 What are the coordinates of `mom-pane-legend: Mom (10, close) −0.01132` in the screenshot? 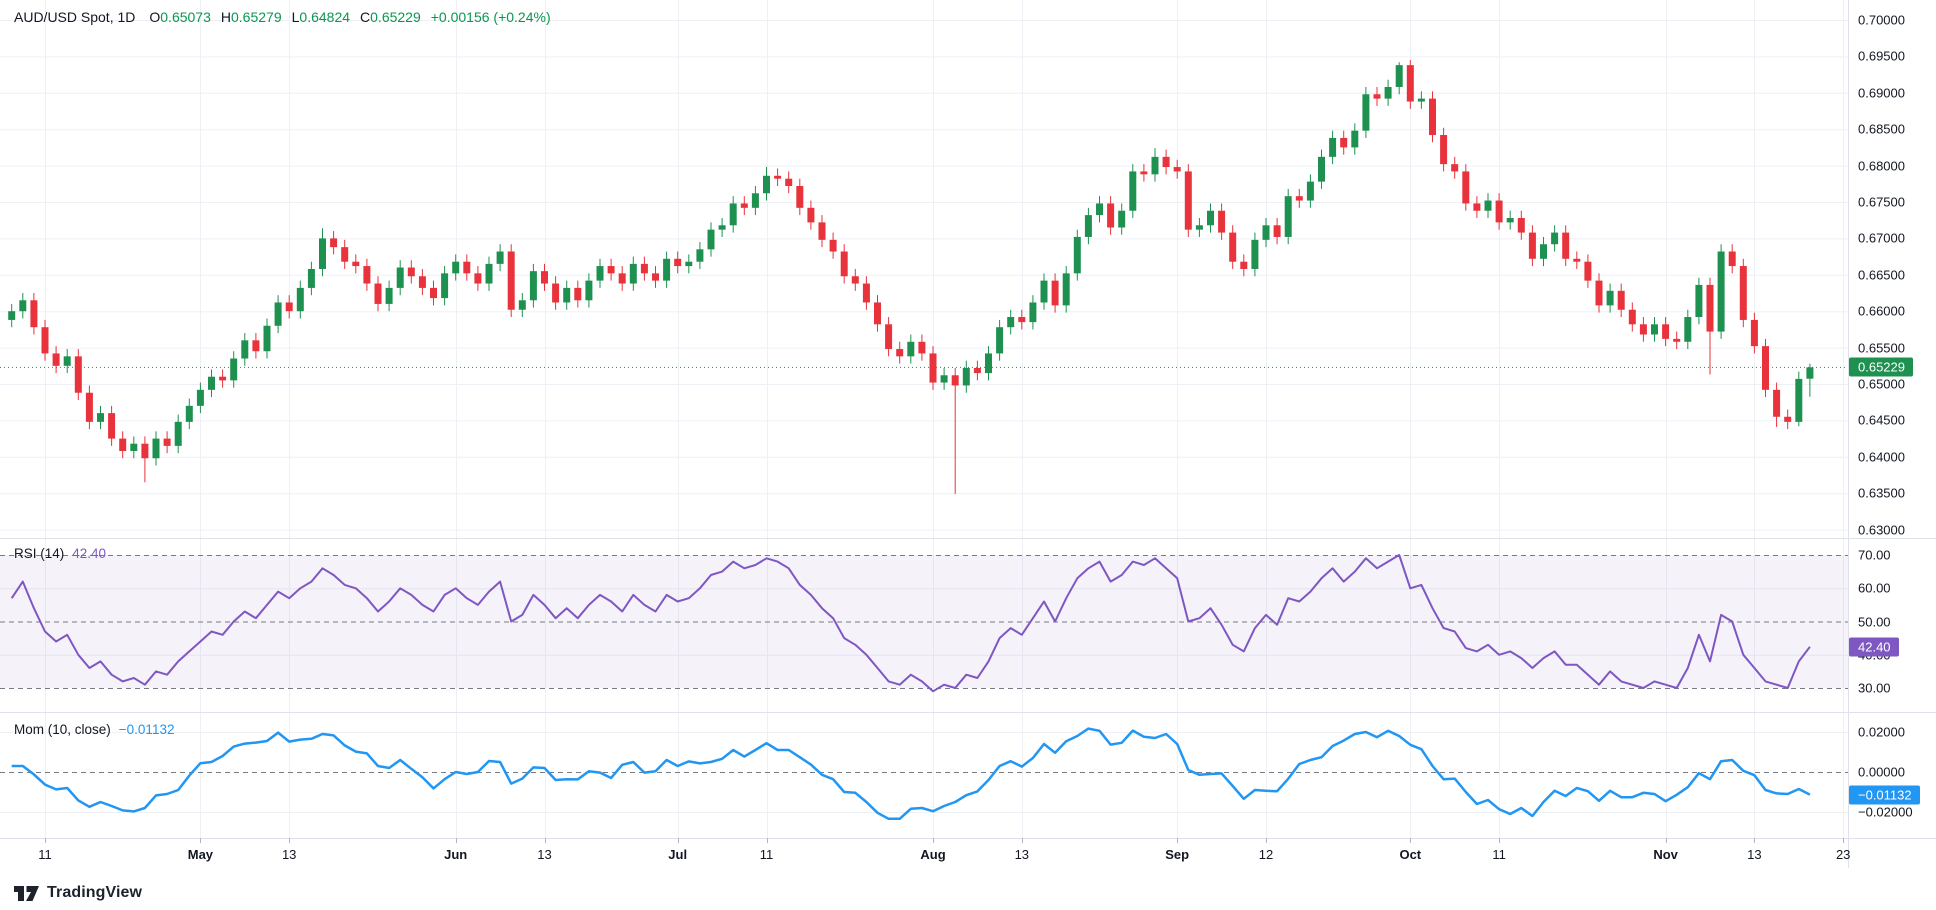 It's located at (94, 729).